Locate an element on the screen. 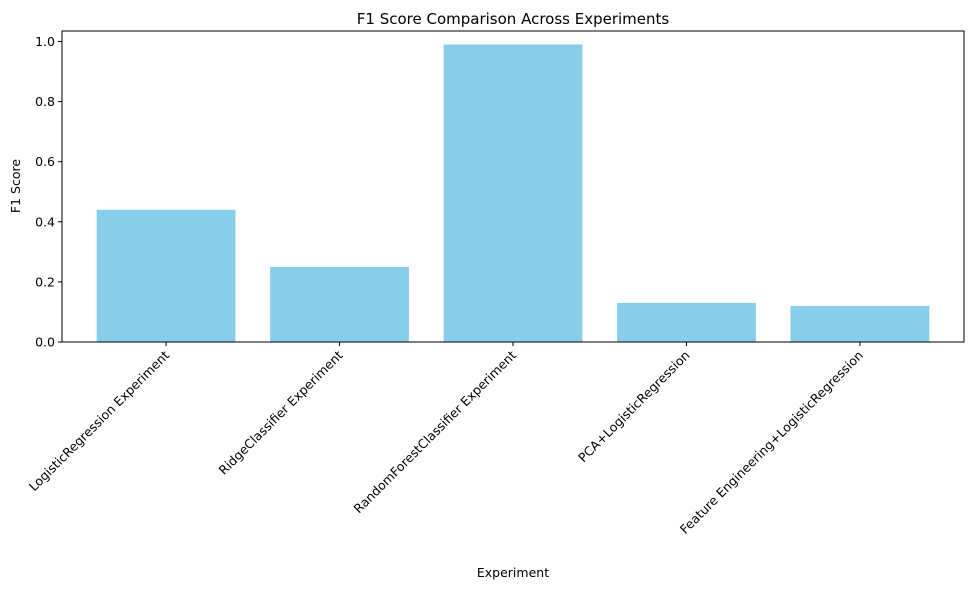 The width and height of the screenshot is (974, 590). y-axis: 0.0 0.2 0.4 0.6 0.8 1.0 is located at coordinates (48, 192).